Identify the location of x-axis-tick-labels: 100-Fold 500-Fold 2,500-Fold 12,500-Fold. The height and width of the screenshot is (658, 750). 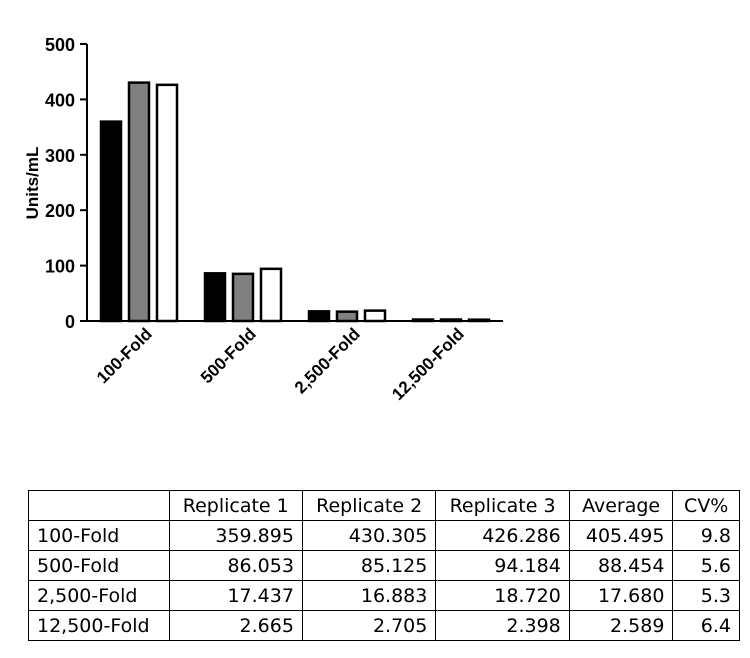
(280, 364).